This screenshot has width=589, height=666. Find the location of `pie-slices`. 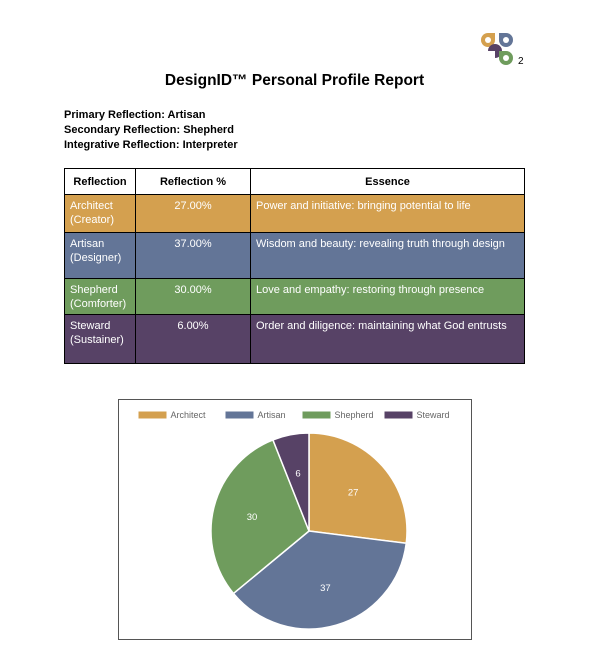

pie-slices is located at coordinates (309, 531).